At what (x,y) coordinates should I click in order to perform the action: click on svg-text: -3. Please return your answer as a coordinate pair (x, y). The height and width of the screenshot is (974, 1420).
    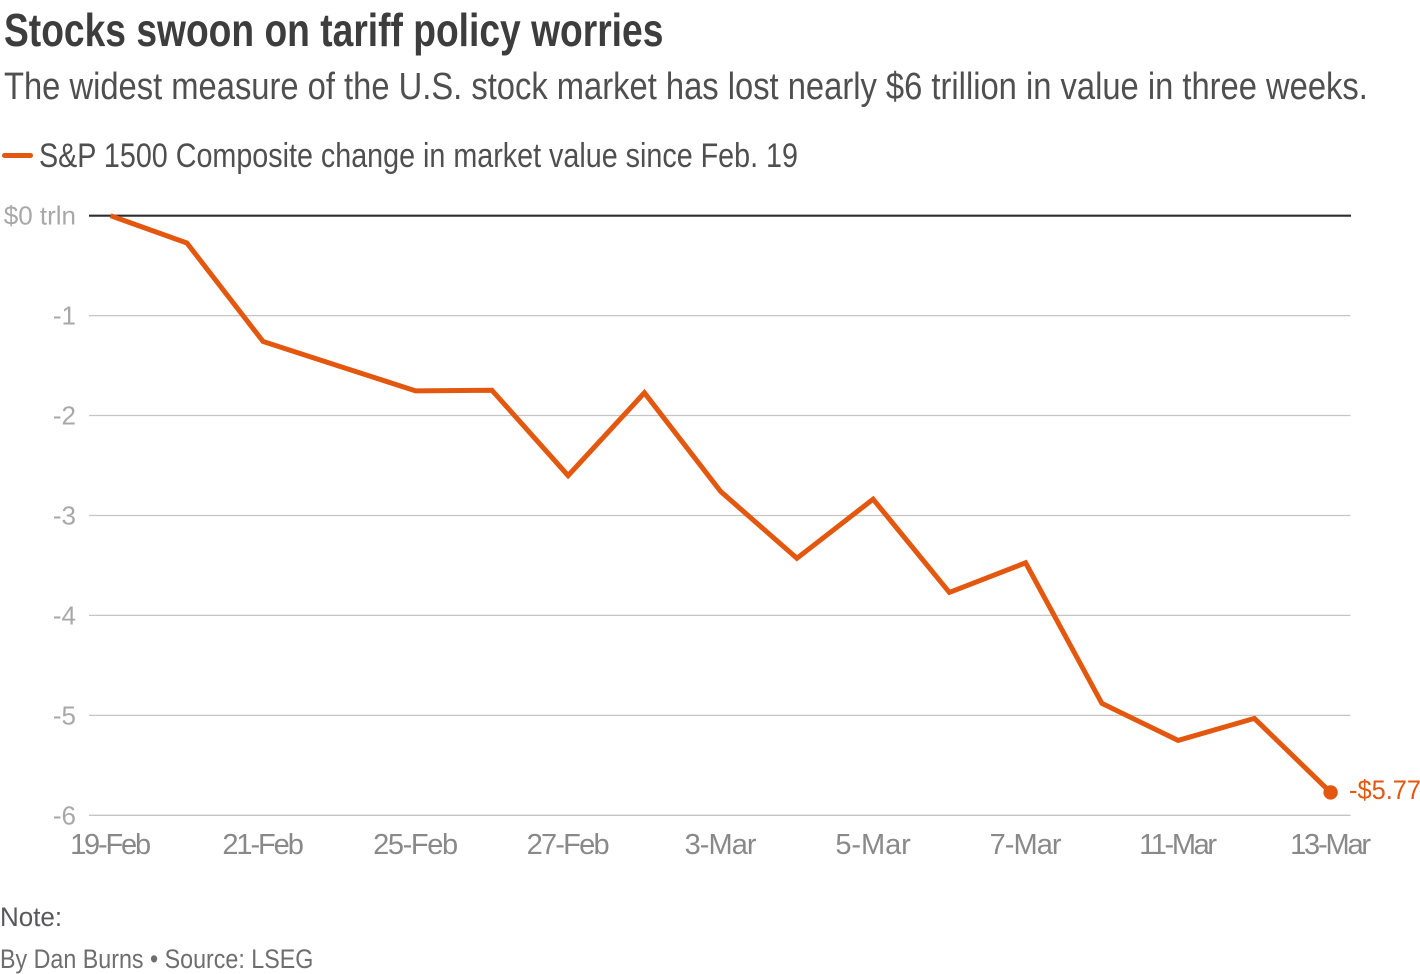
    Looking at the image, I should click on (64, 516).